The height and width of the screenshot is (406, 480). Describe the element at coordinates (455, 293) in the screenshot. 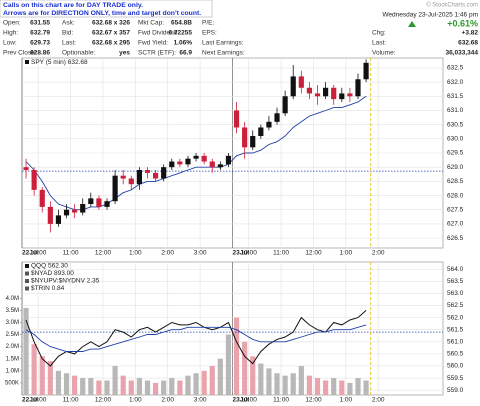

I see `y2-tick-label: 563.0` at that location.